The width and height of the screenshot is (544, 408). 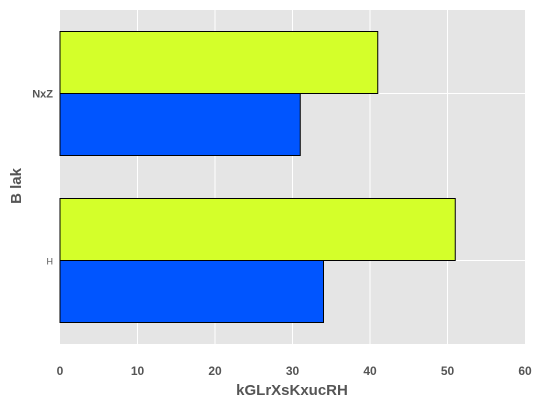 I want to click on y-axis-label: B lak, so click(x=16, y=185).